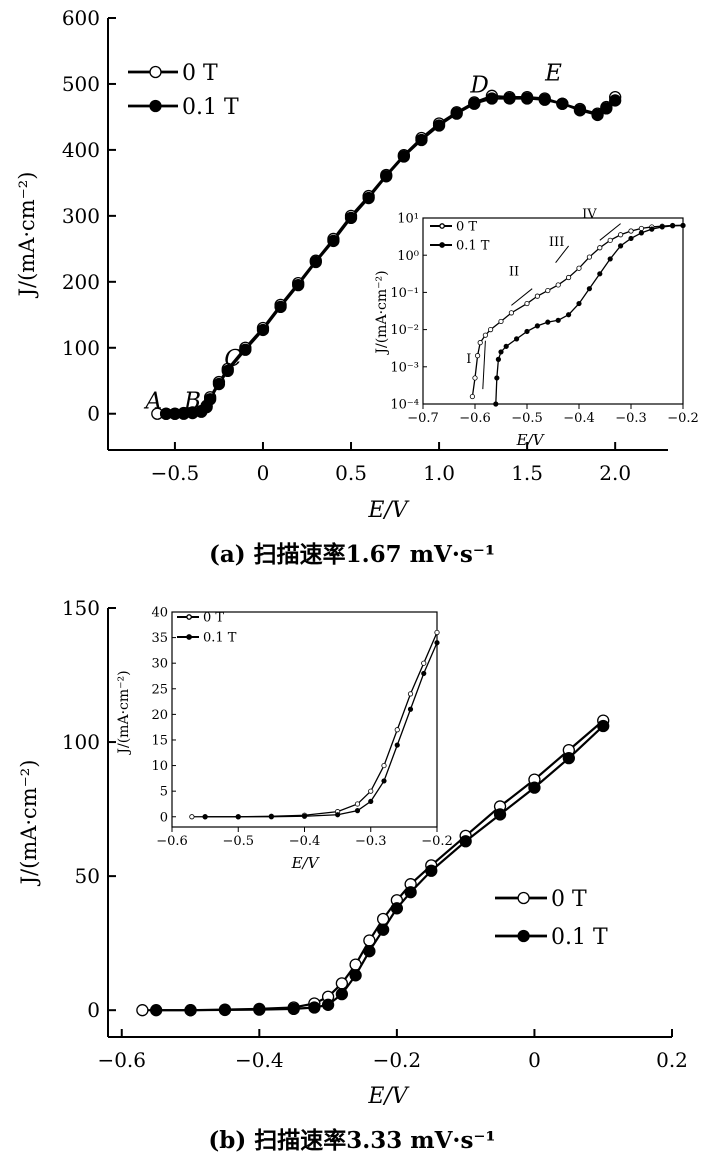 This screenshot has height=1163, width=704. I want to click on point-label-C: C, so click(233, 359).